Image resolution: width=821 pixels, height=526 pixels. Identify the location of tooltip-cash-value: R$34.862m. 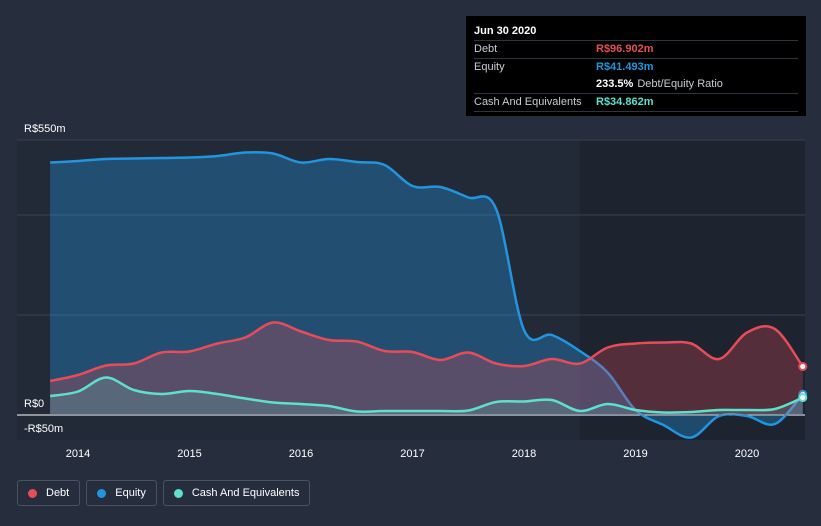
(625, 102).